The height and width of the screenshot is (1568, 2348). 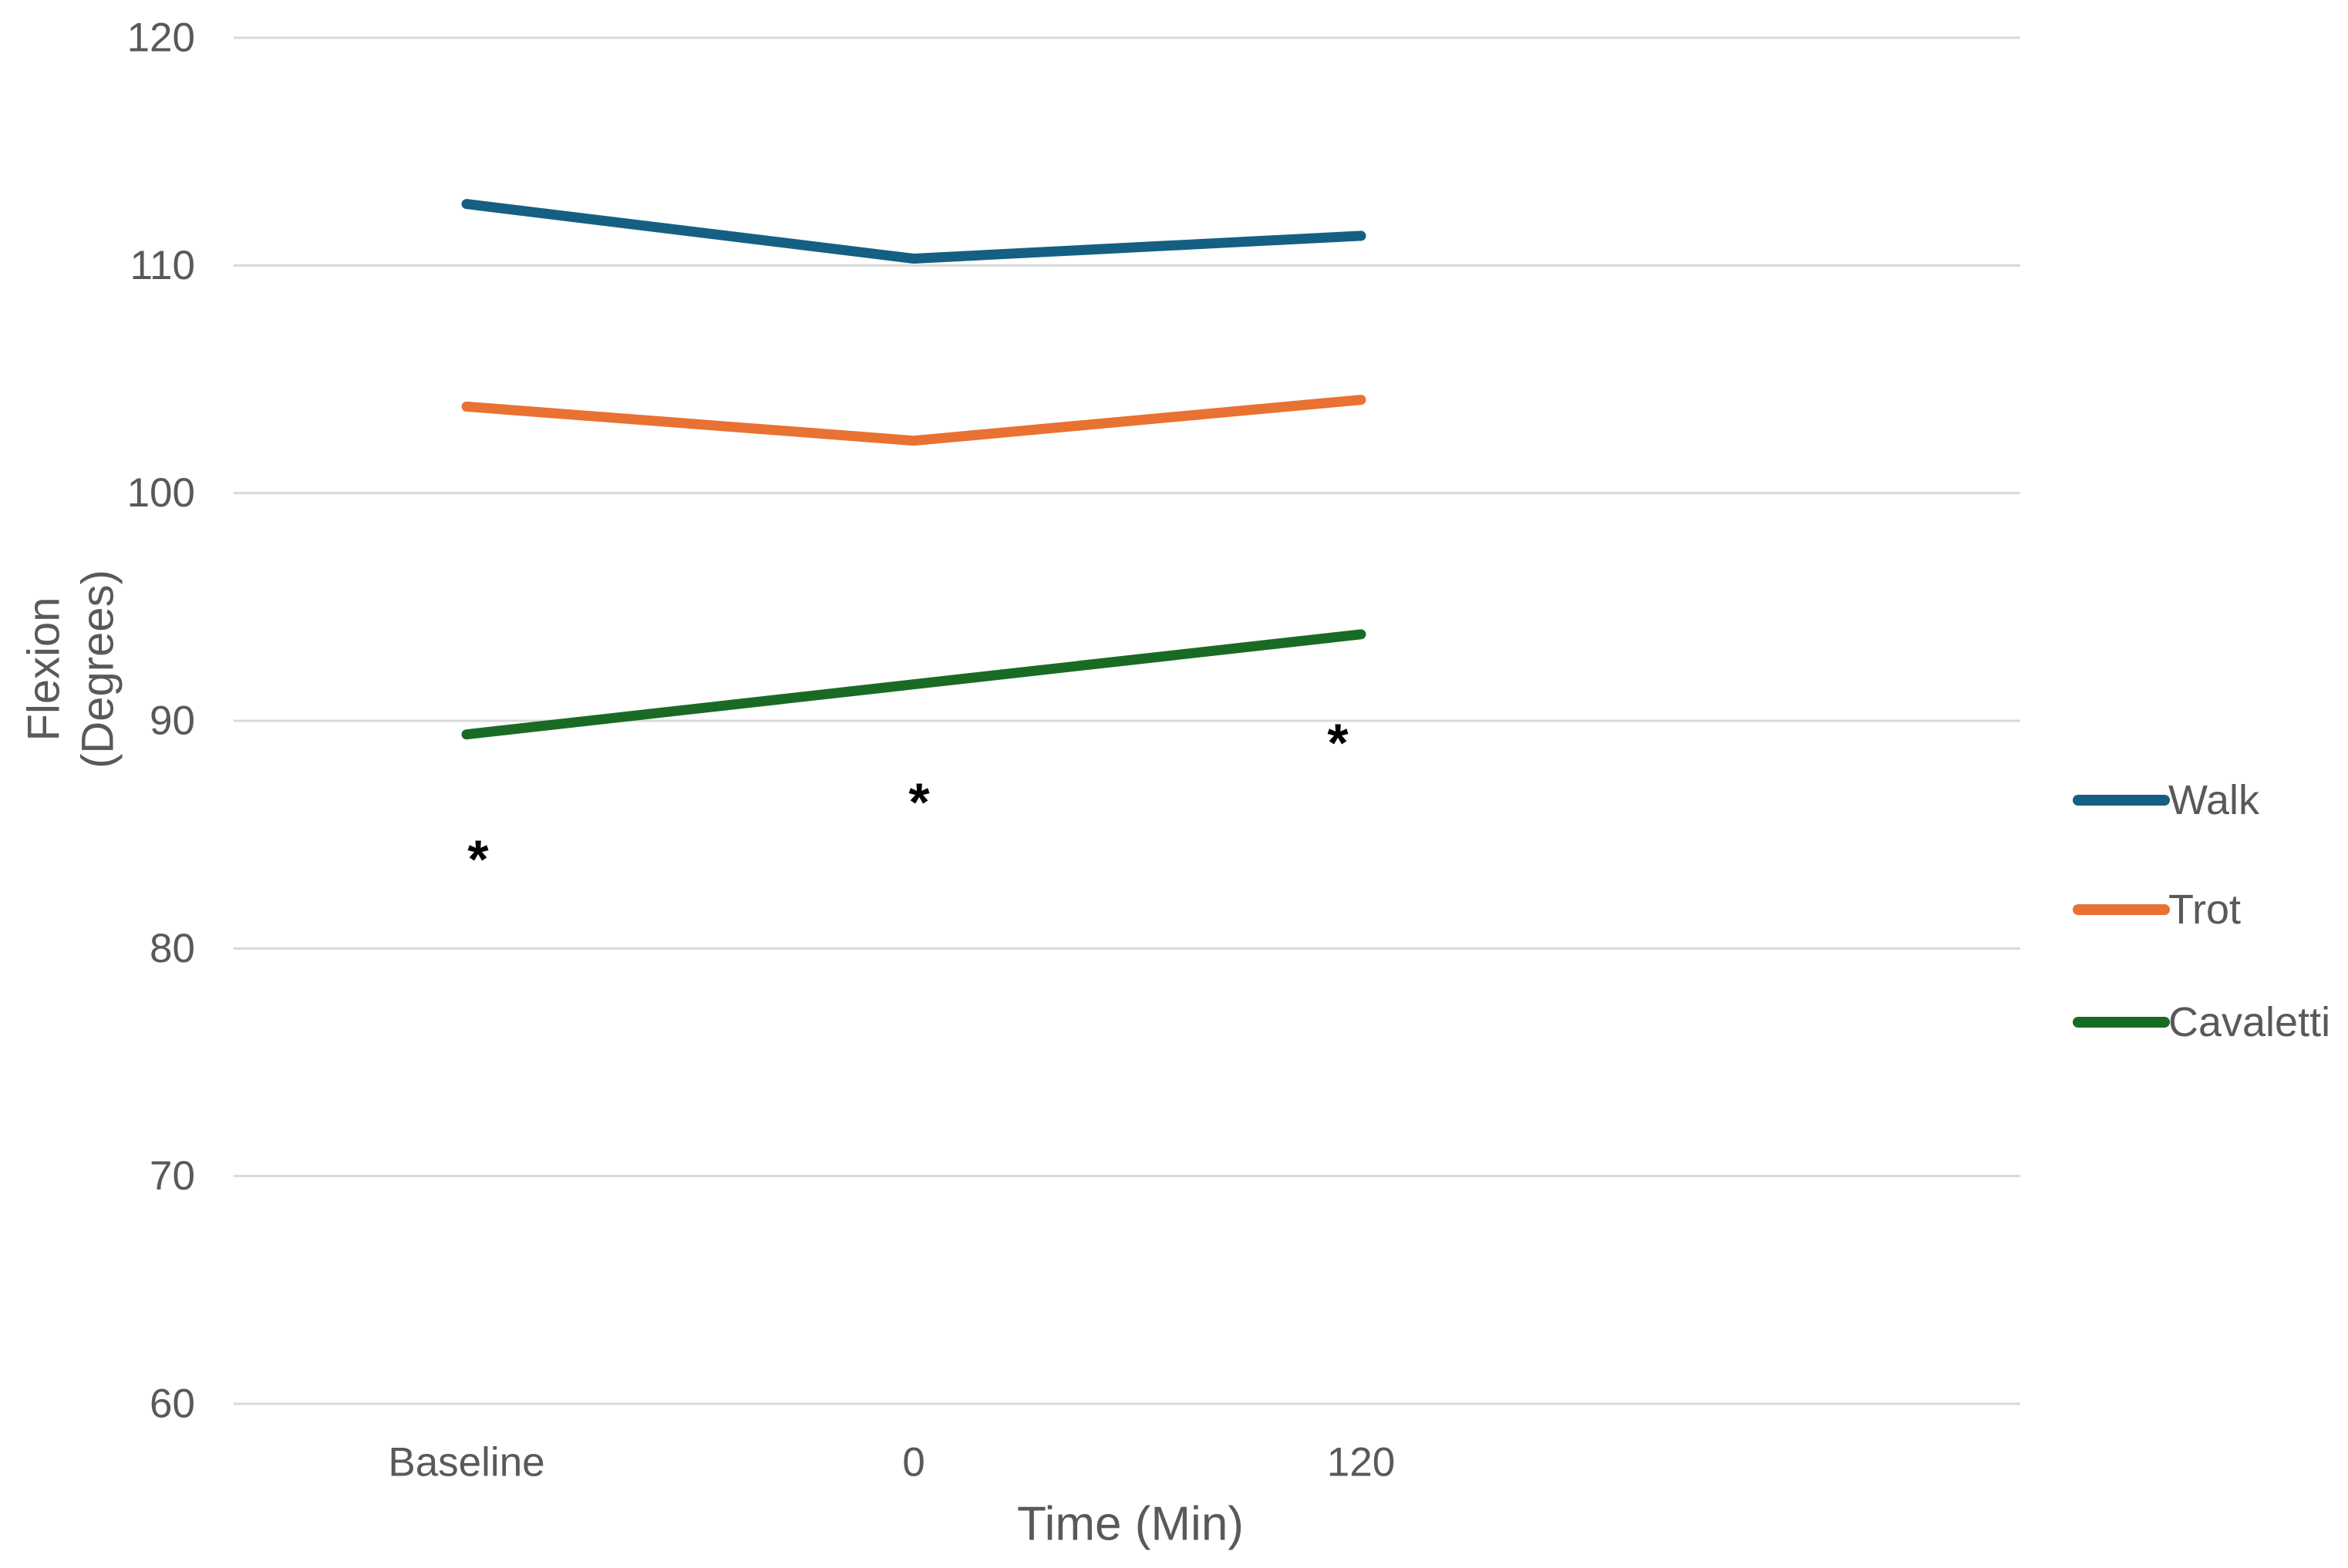 I want to click on y-tick-label: 70, so click(x=173, y=1176).